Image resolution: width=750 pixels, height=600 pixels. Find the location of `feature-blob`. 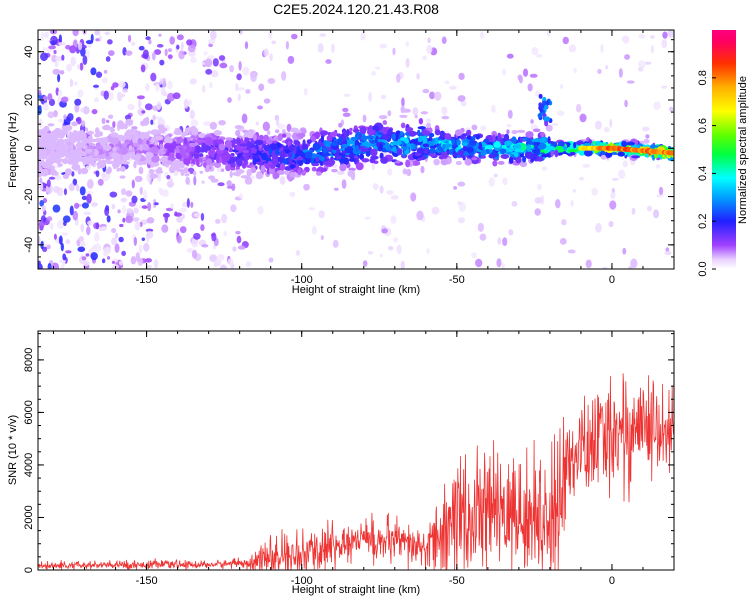

feature-blob is located at coordinates (539, 116).